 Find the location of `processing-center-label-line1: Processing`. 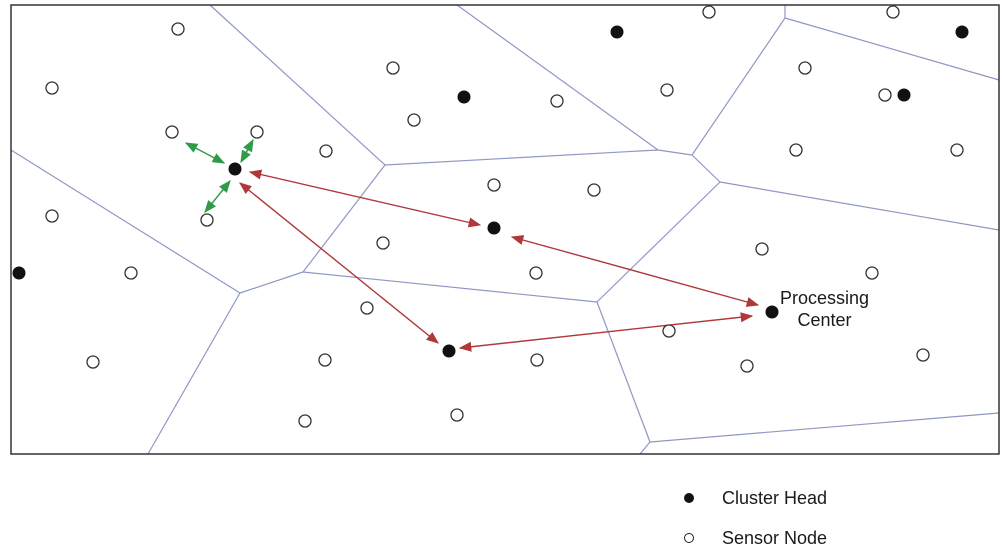

processing-center-label-line1: Processing is located at coordinates (825, 298).